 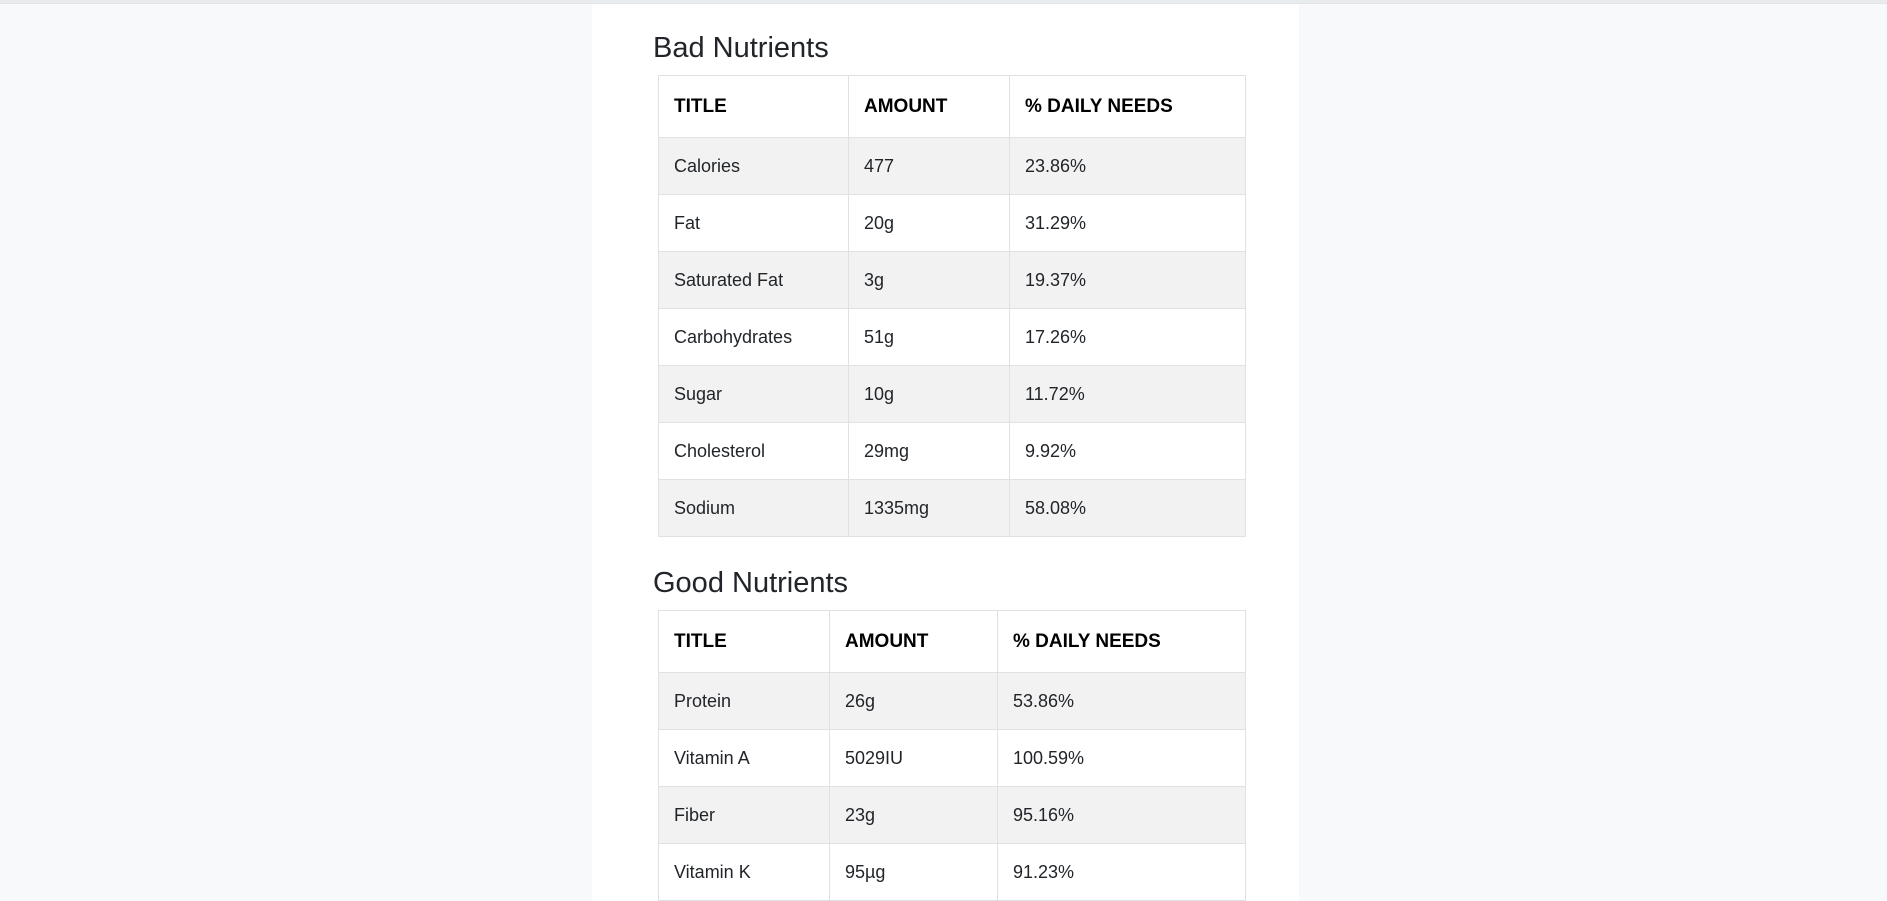 I want to click on cell-daily-needs: 9.92%, so click(x=1127, y=451).